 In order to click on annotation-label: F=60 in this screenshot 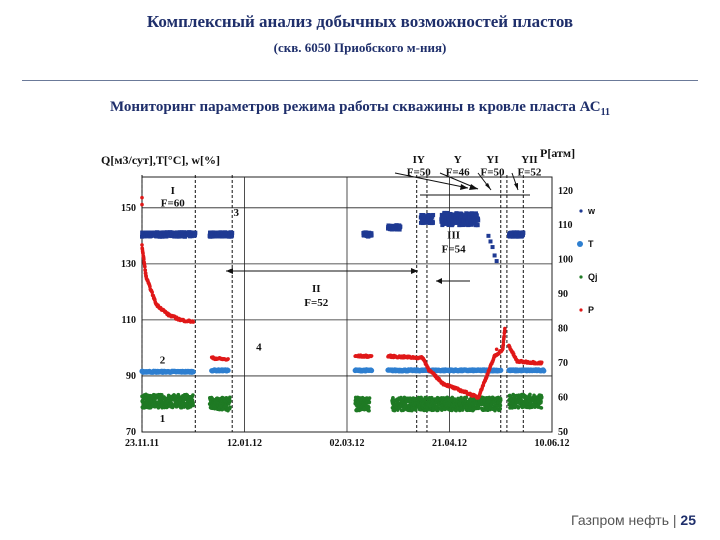, I will do `click(173, 203)`.